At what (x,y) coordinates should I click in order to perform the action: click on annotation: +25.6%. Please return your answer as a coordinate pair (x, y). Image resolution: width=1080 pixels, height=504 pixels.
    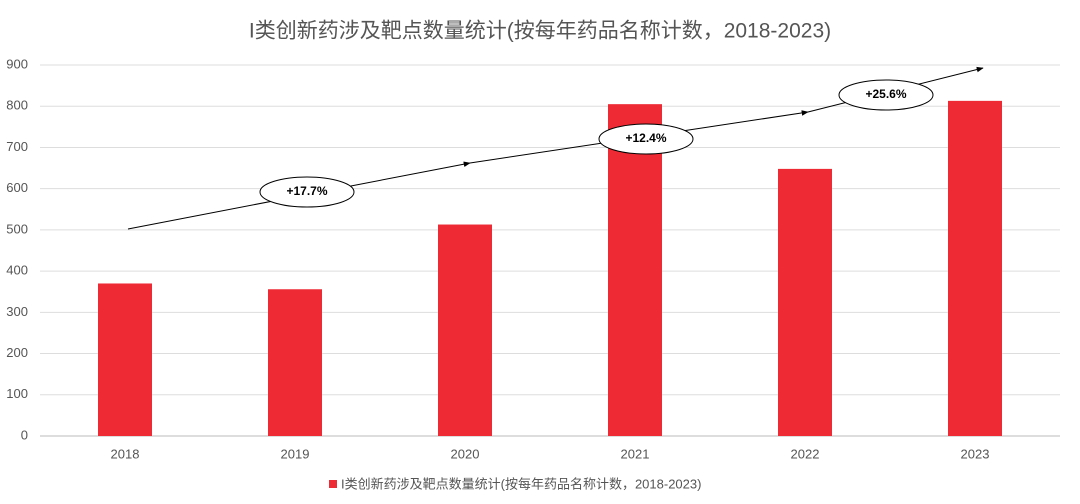
    Looking at the image, I should click on (885, 94).